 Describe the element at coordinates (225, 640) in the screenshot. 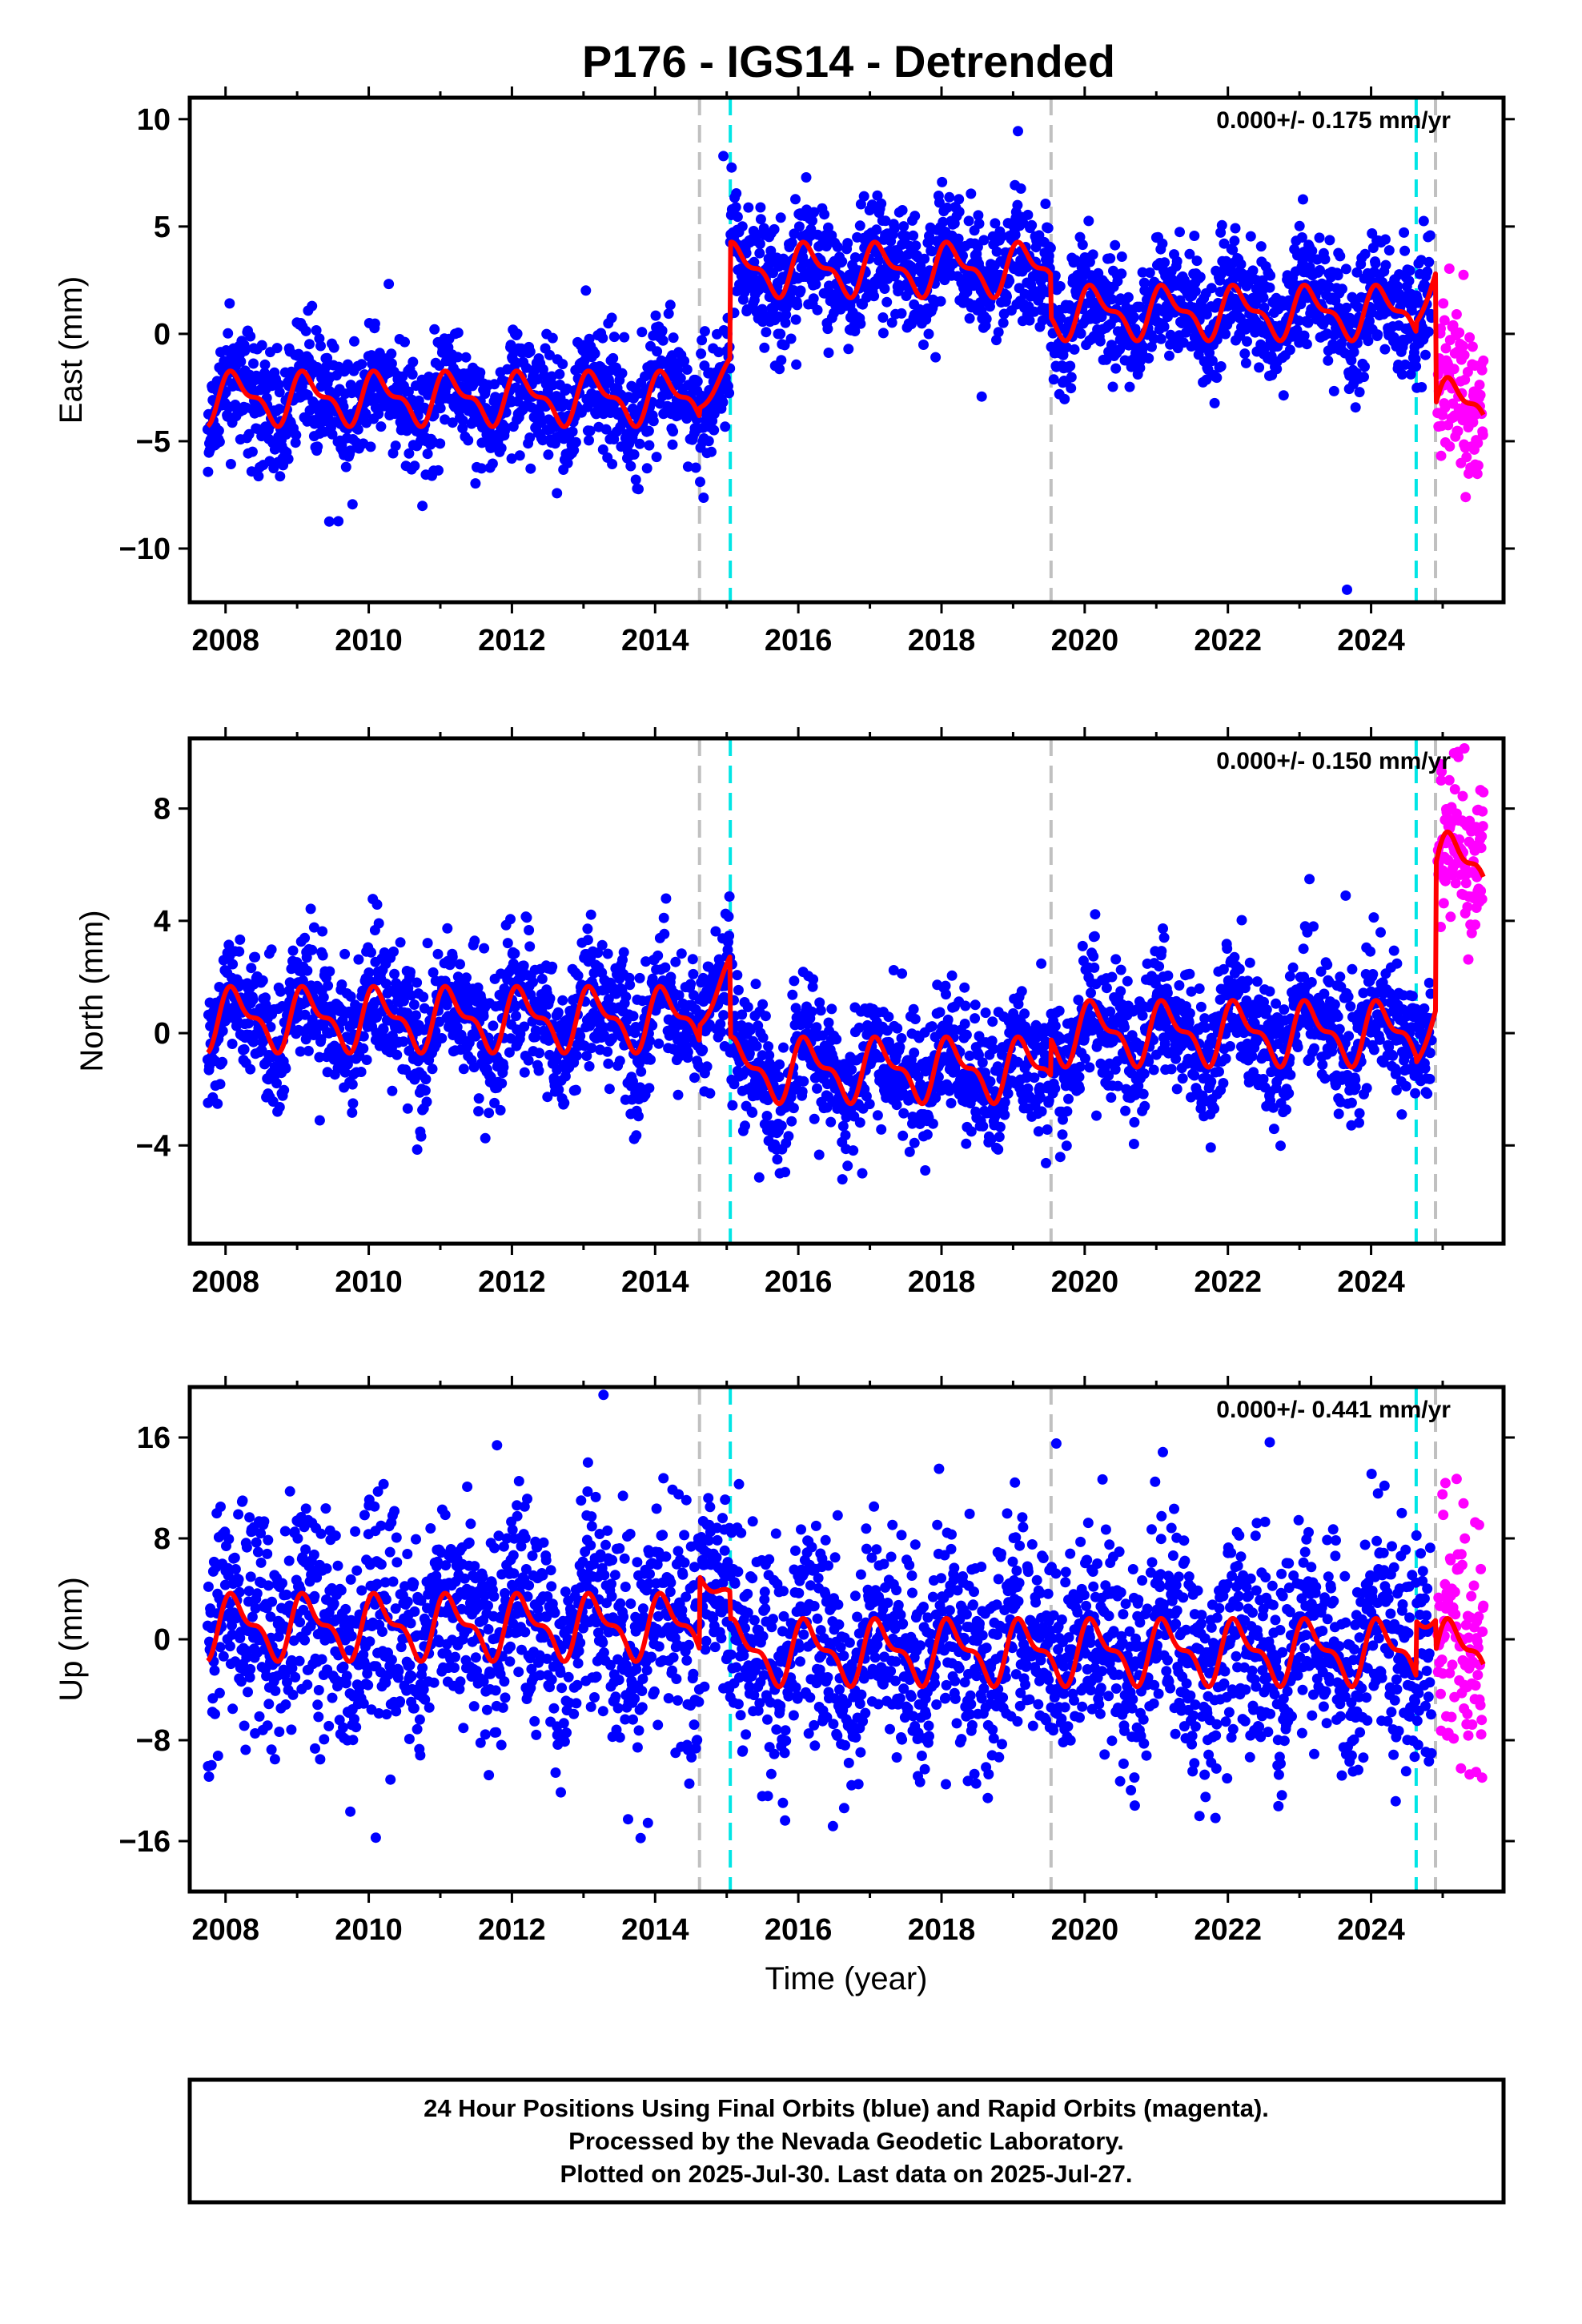

I see `x-tick-label: 2008` at that location.